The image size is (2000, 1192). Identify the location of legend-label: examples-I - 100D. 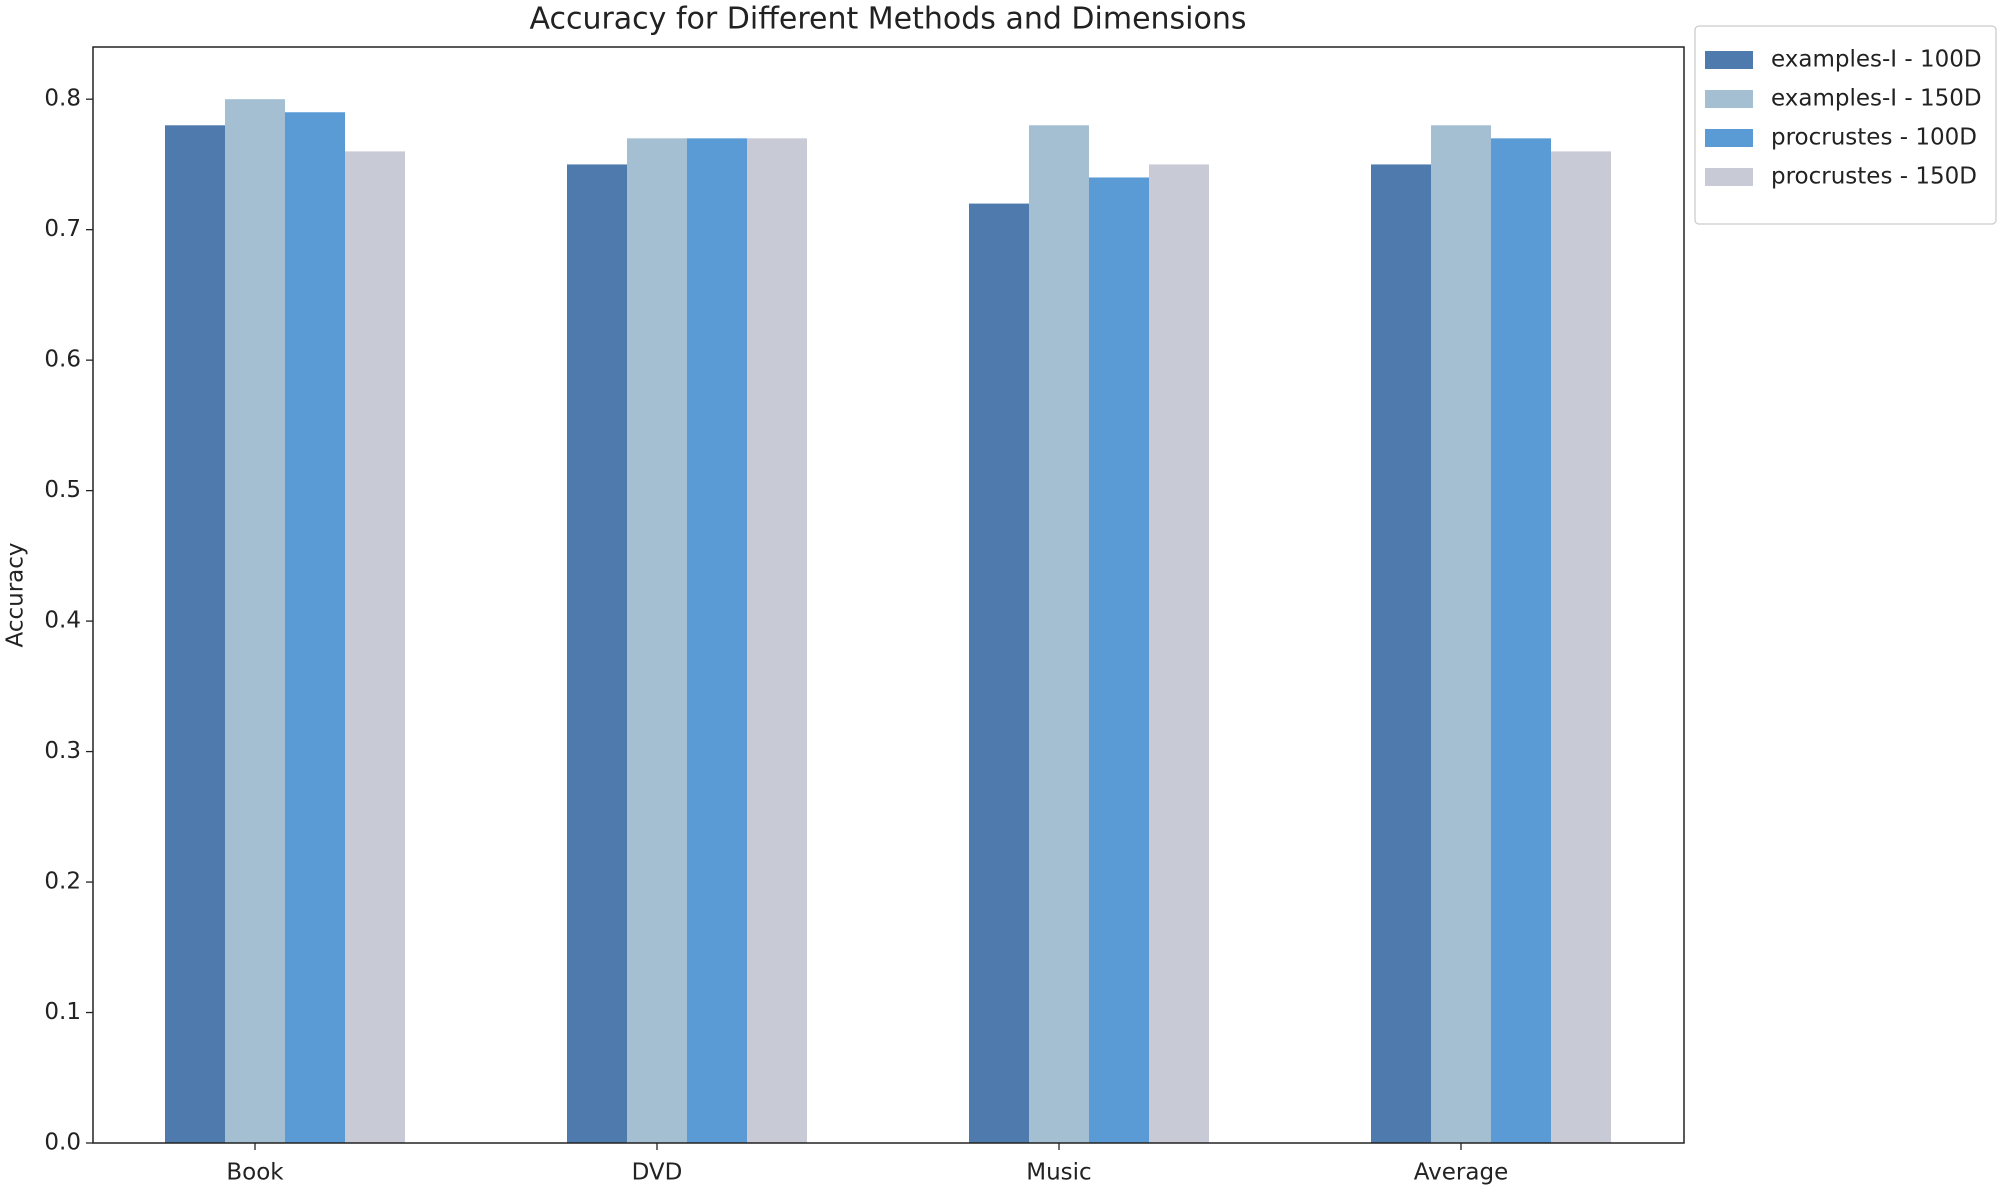
(1876, 60).